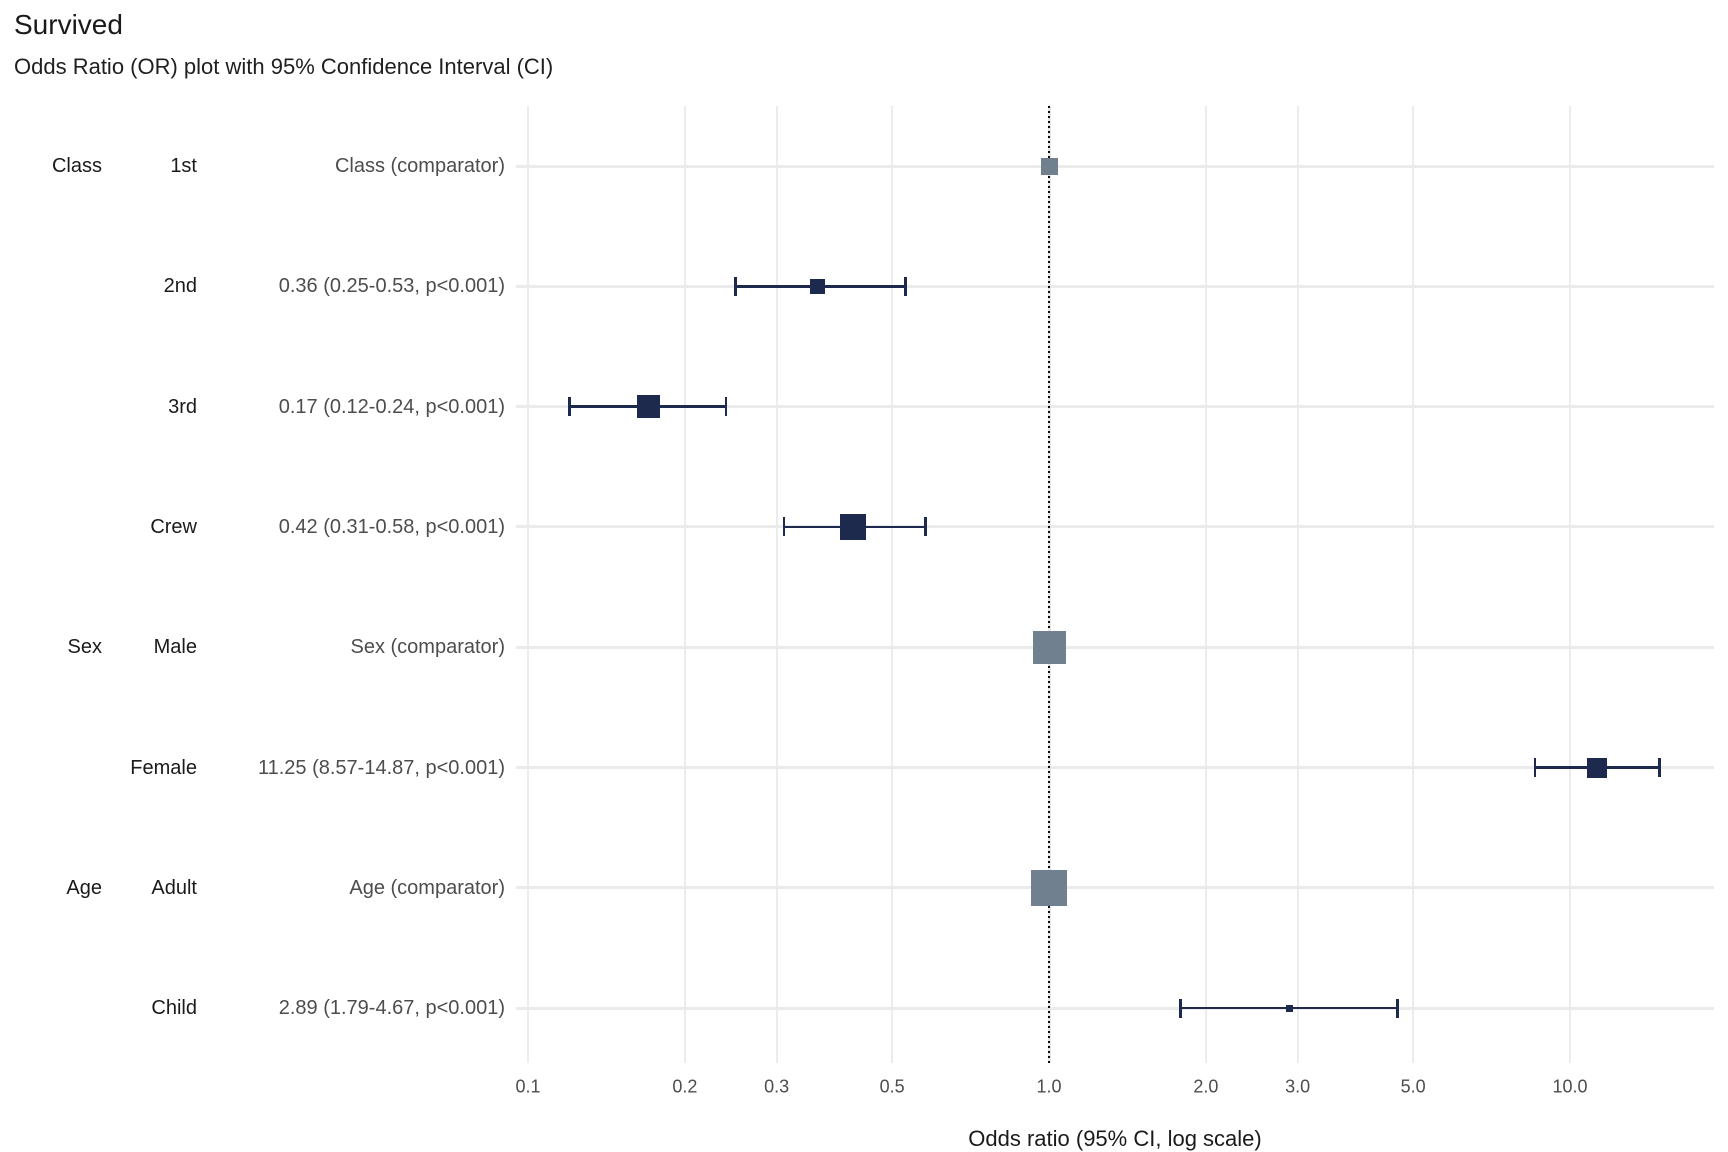  Describe the element at coordinates (391, 406) in the screenshot. I see `or-annotation: 0.17 (0.12-0.24, p<0.001)` at that location.